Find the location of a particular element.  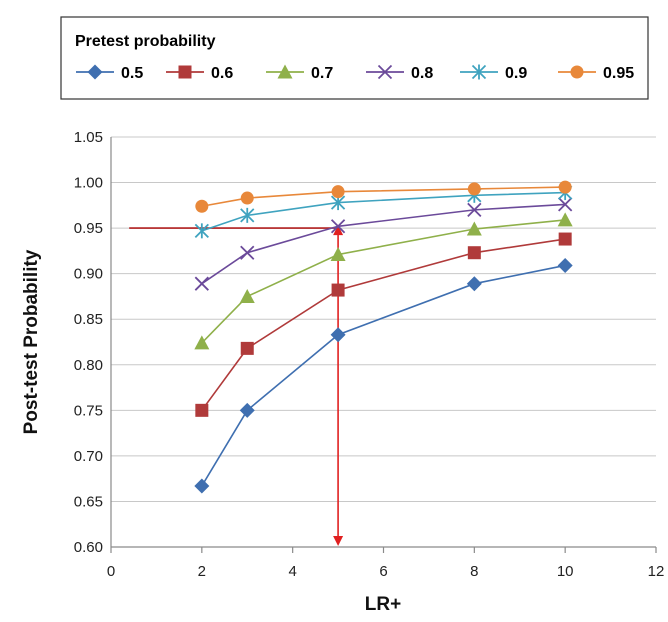

x-tick-label-4: 8 is located at coordinates (474, 571).